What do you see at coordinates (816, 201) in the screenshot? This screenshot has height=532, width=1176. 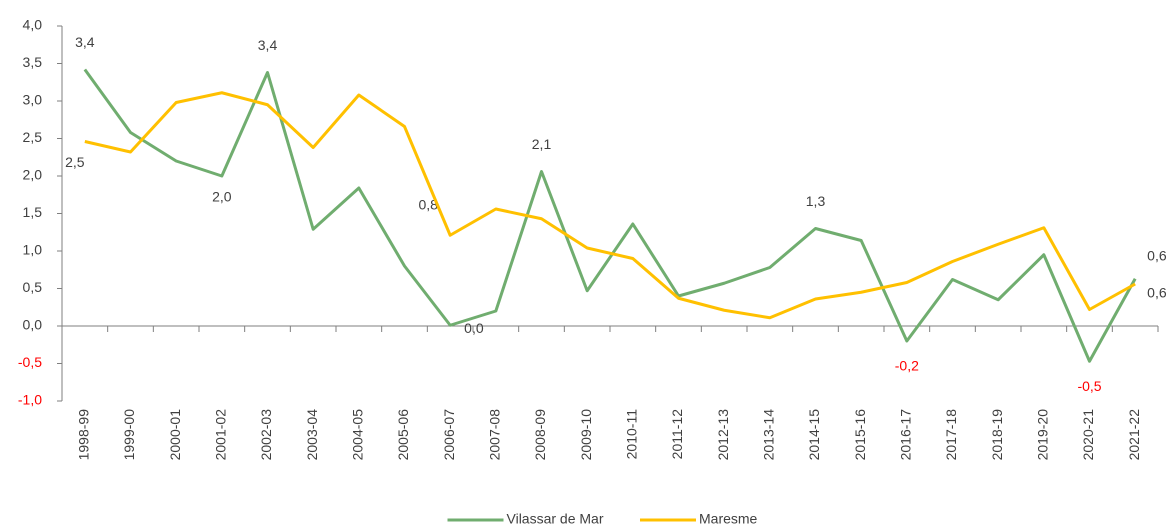 I see `data-label: 1,3` at bounding box center [816, 201].